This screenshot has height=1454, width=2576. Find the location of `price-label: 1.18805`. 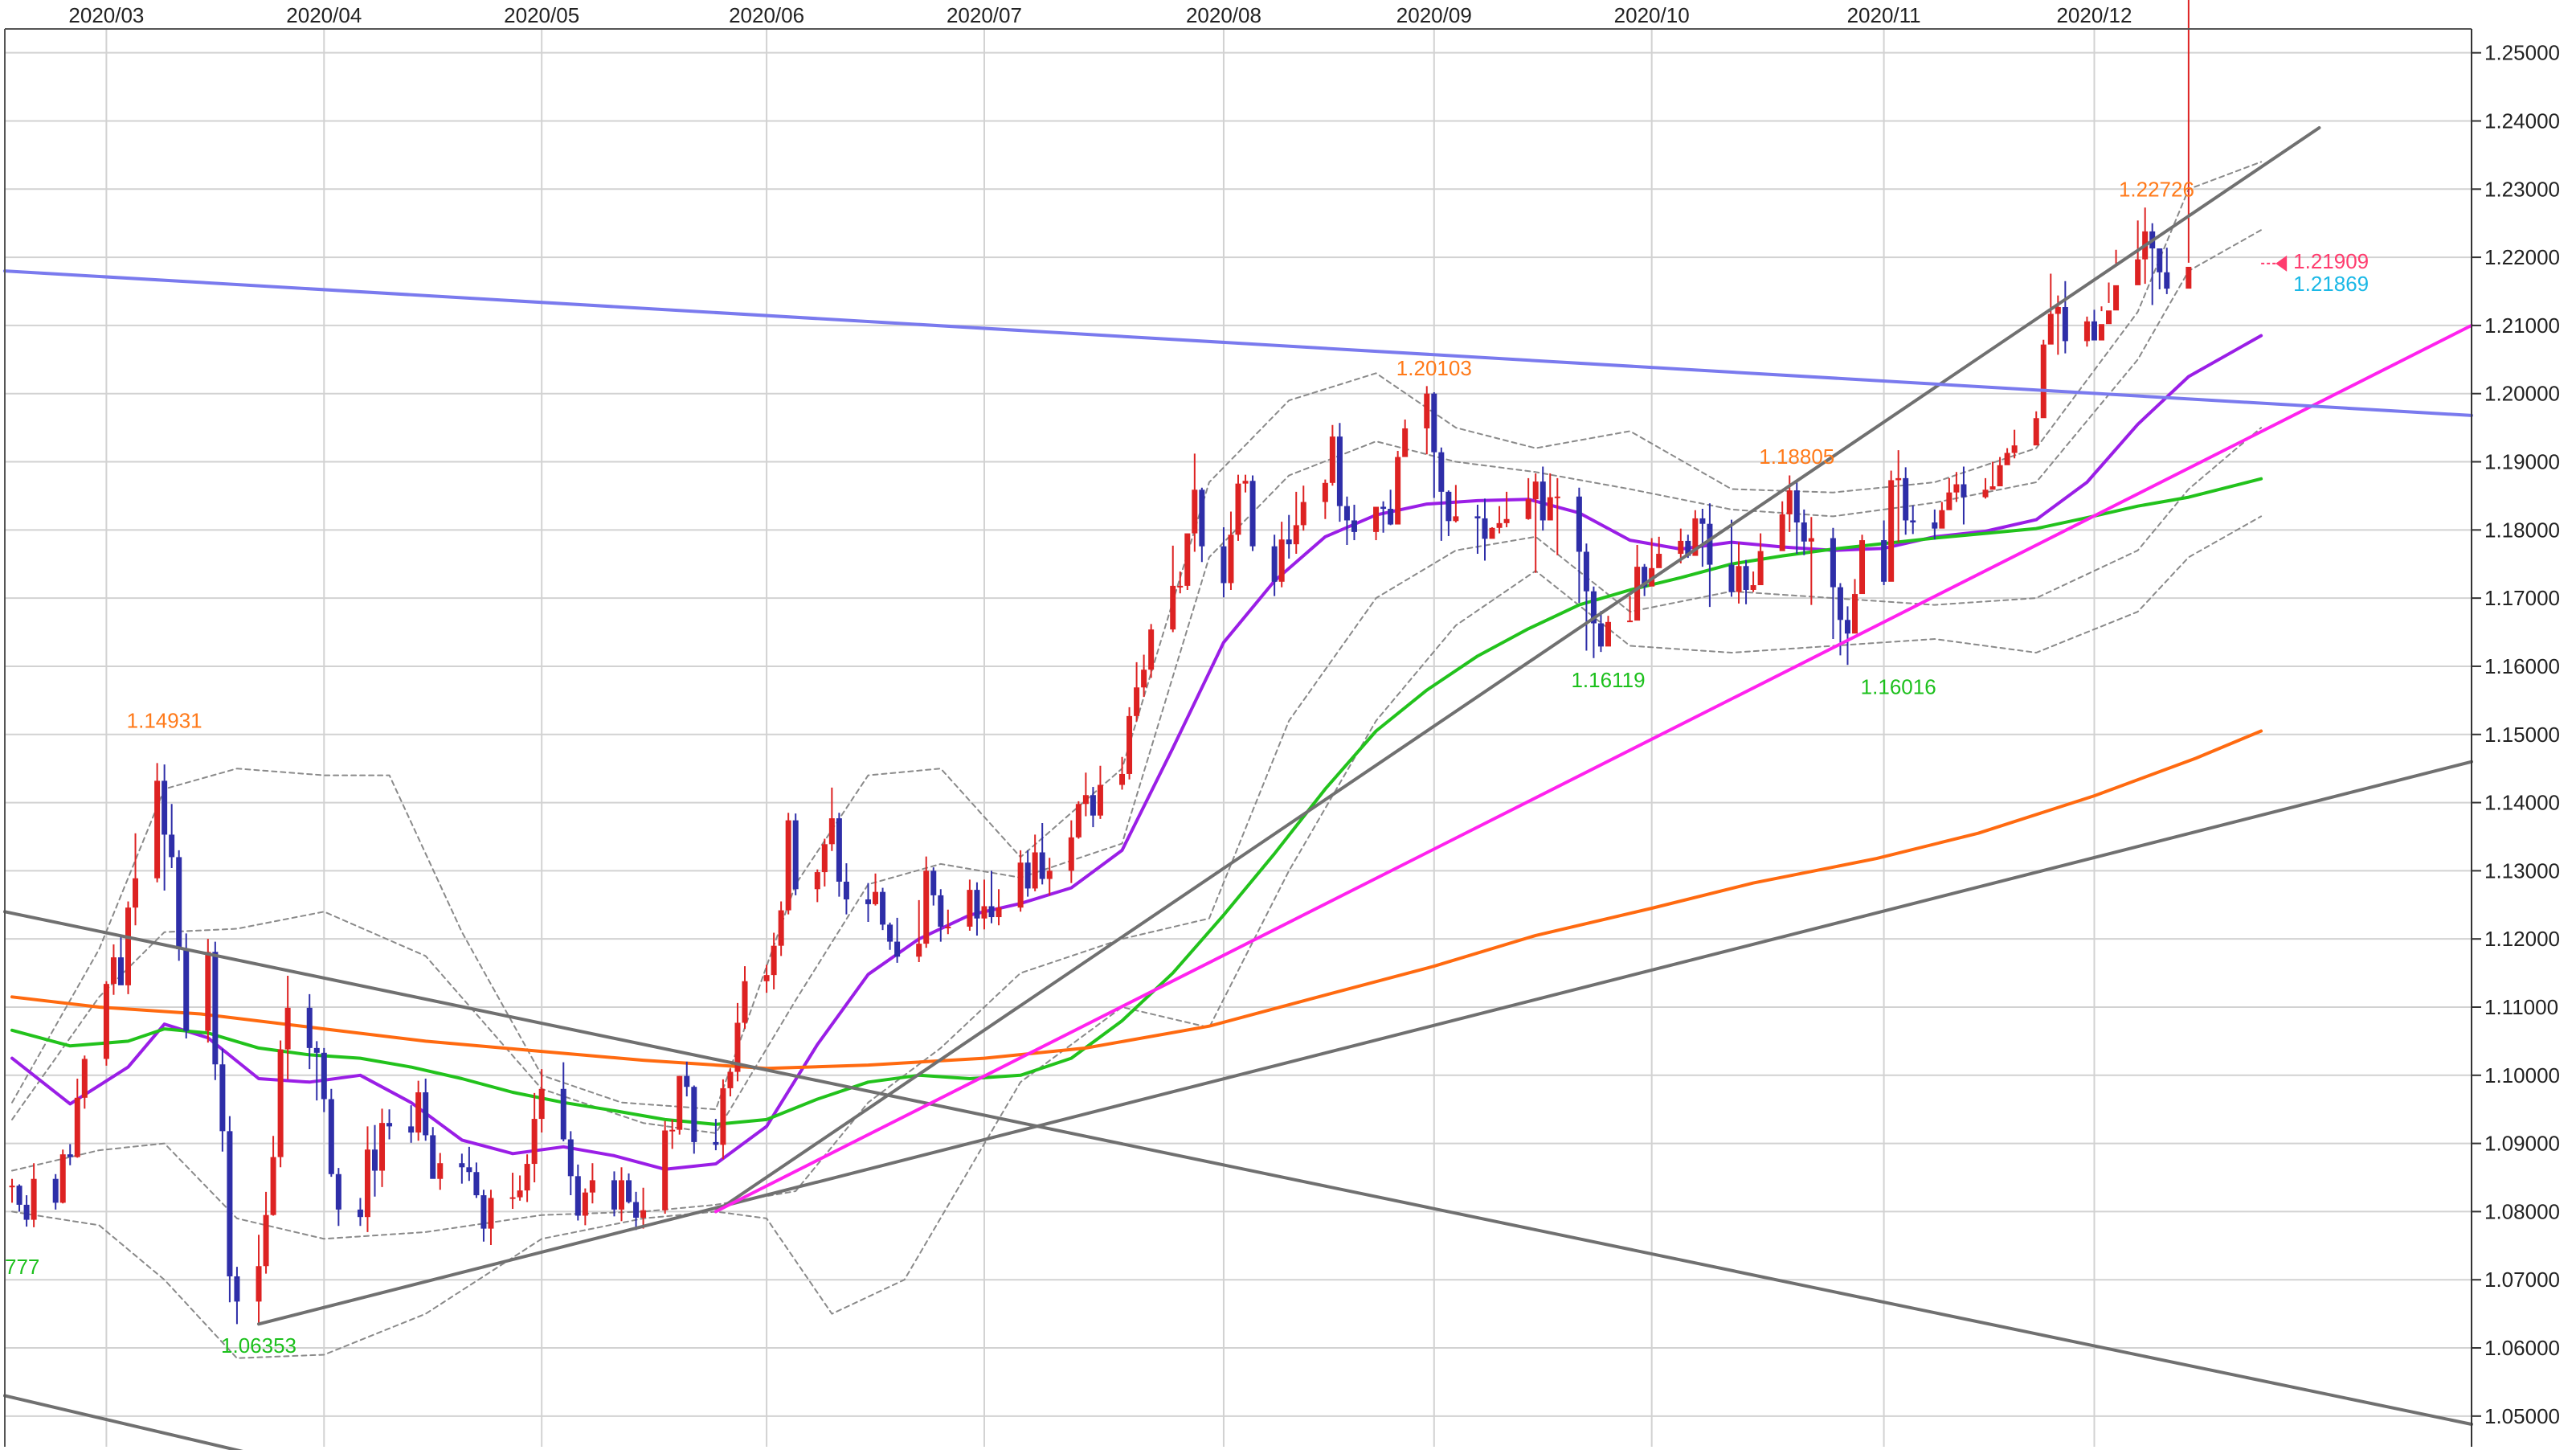

price-label: 1.18805 is located at coordinates (1797, 456).